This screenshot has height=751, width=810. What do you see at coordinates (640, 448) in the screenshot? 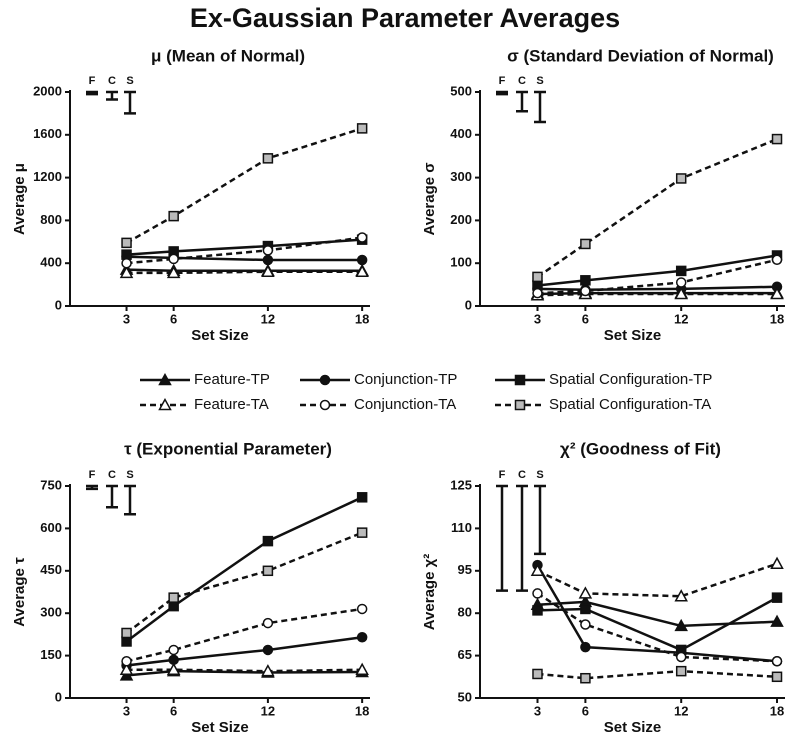
I see `panel-title: χ² (Goodness of Fit)` at bounding box center [640, 448].